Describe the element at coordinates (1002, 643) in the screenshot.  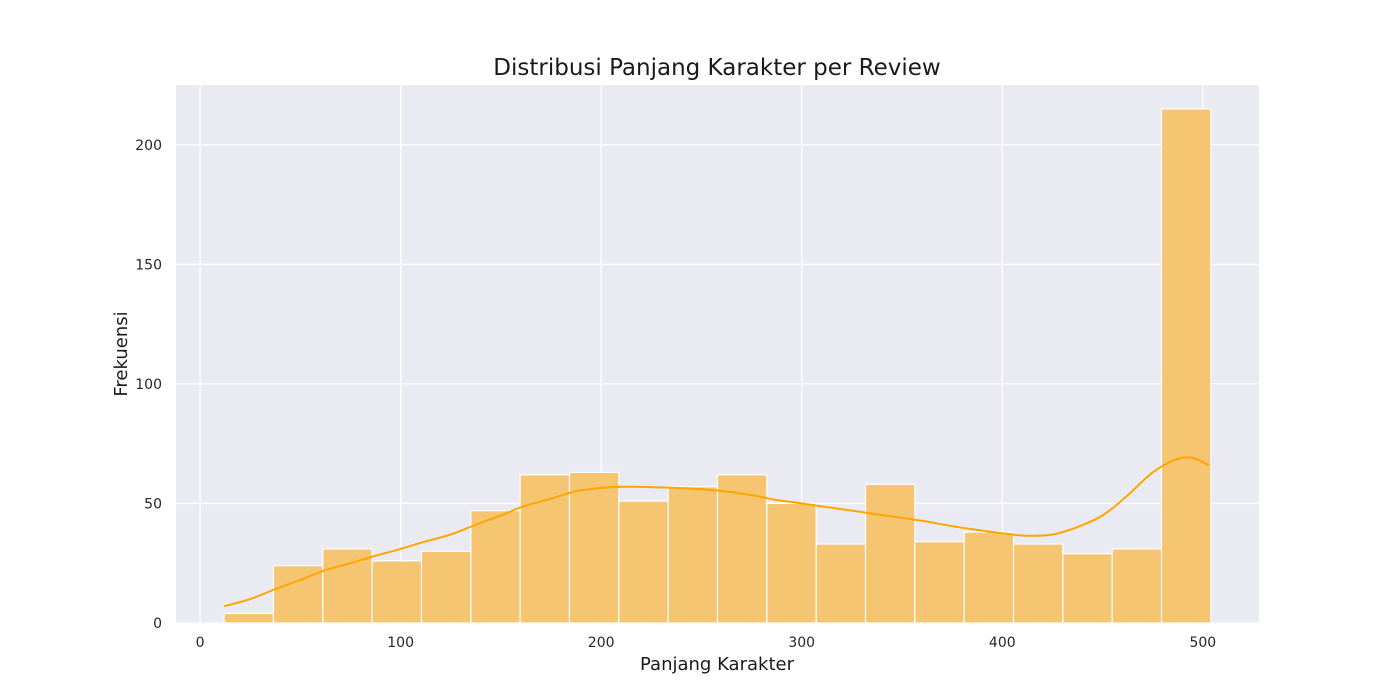
I see `x-tick-label: 400` at that location.